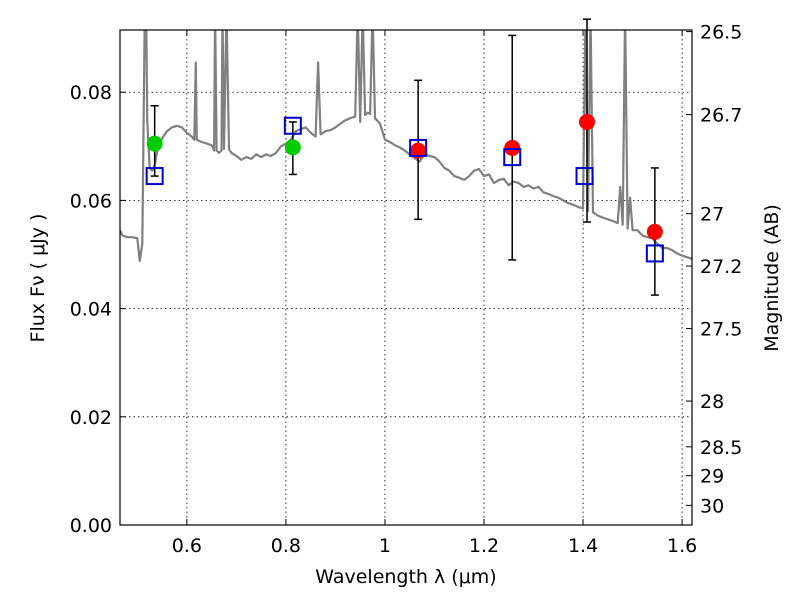 This screenshot has width=800, height=600. What do you see at coordinates (38, 278) in the screenshot?
I see `y-axis-title: Flux Fν ( μJy )` at bounding box center [38, 278].